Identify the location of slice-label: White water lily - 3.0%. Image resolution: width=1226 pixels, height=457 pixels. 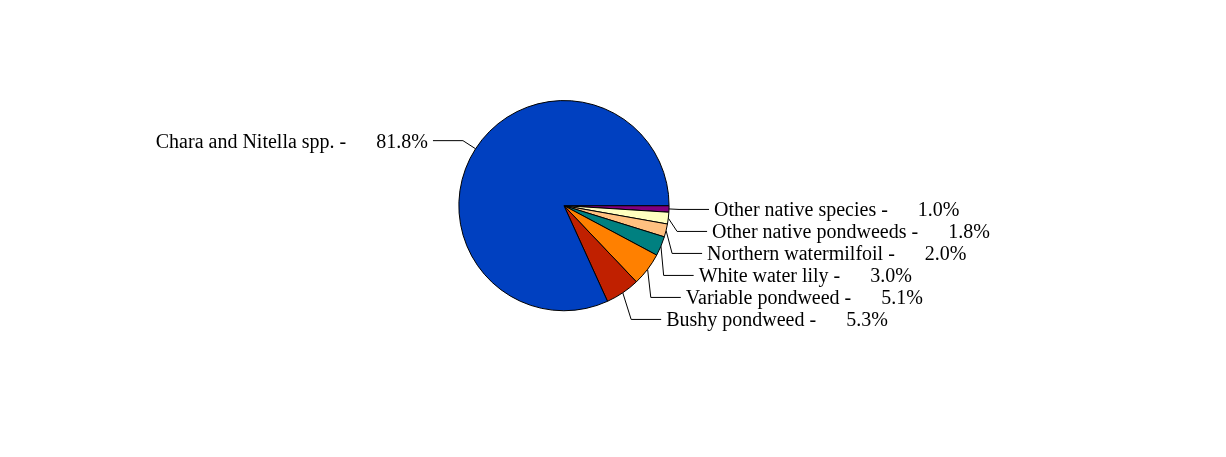
(805, 276).